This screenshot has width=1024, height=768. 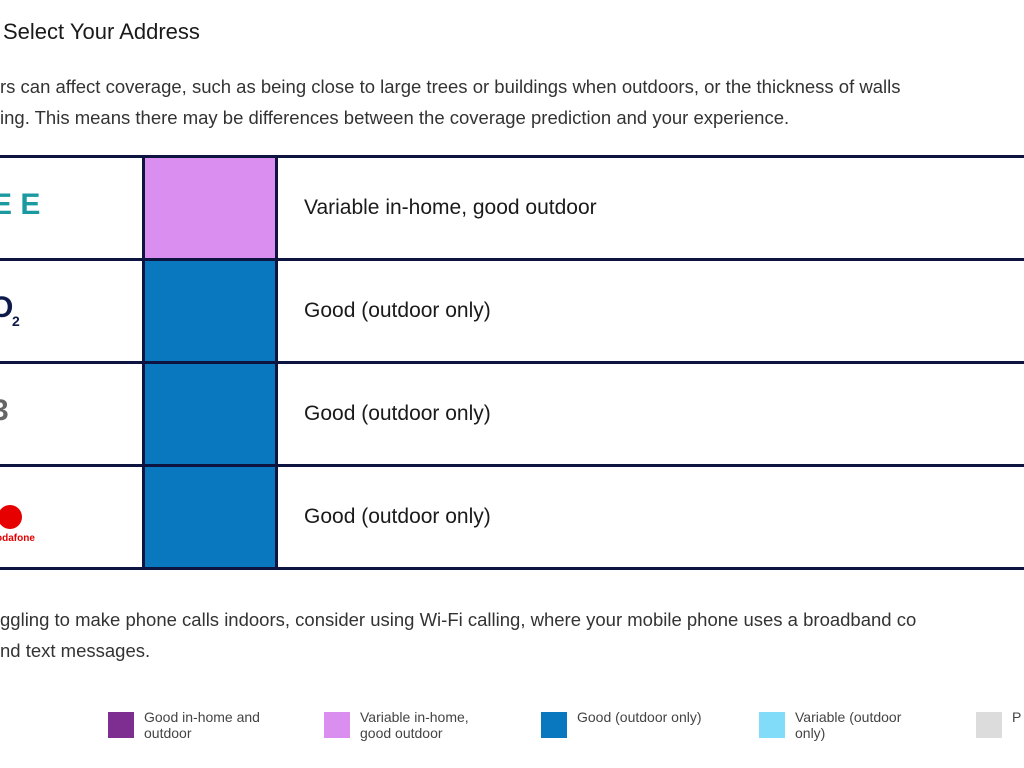 What do you see at coordinates (512, 415) in the screenshot?
I see `table-row: 3 Good (outdoor only)` at bounding box center [512, 415].